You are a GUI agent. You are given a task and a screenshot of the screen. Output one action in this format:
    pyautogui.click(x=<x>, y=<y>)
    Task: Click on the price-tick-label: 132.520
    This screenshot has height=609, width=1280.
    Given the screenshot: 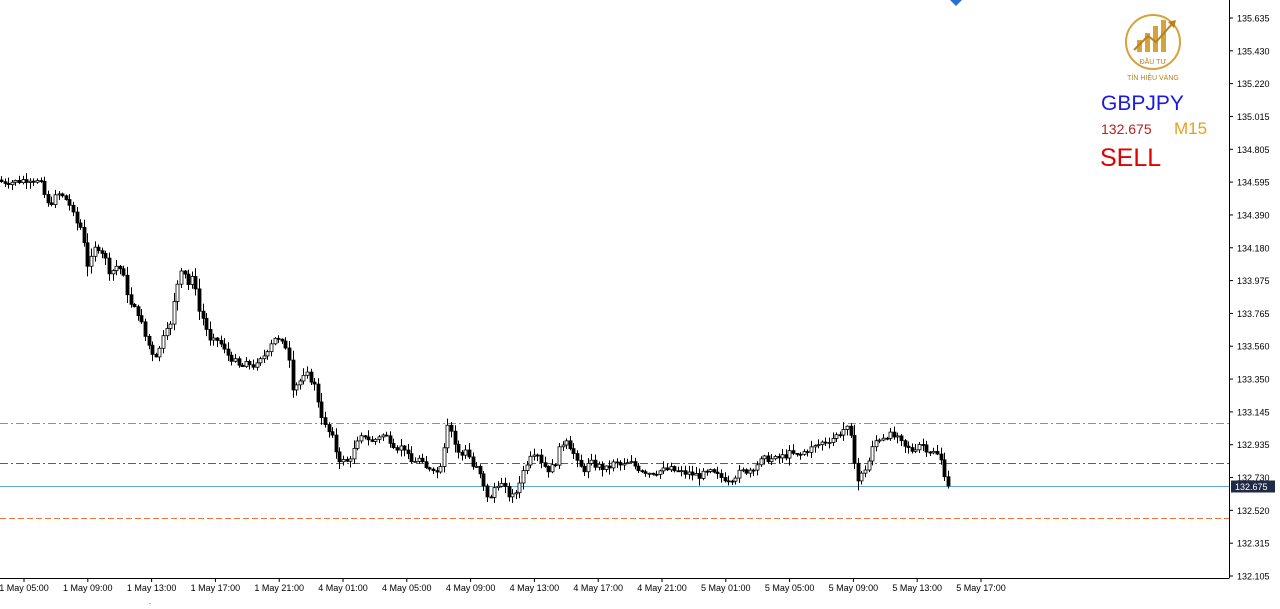 What is the action you would take?
    pyautogui.click(x=1253, y=511)
    